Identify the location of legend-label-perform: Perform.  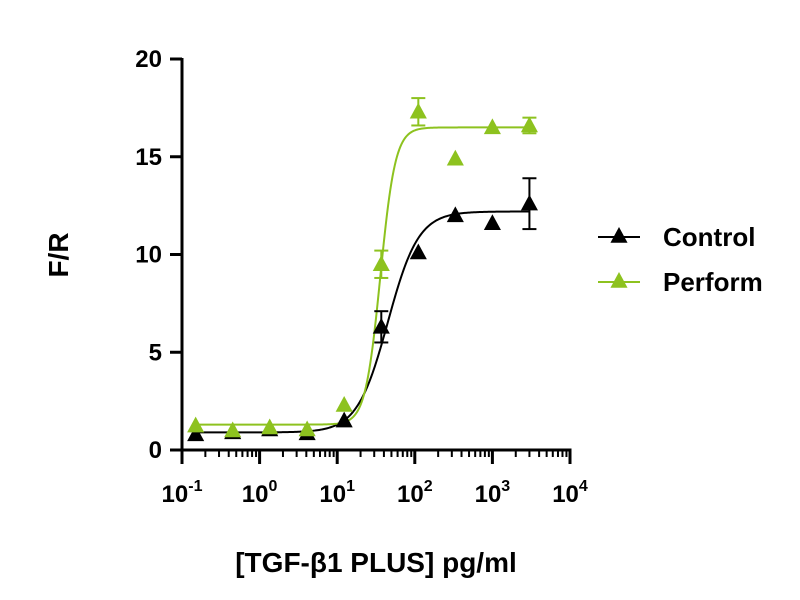
(713, 282).